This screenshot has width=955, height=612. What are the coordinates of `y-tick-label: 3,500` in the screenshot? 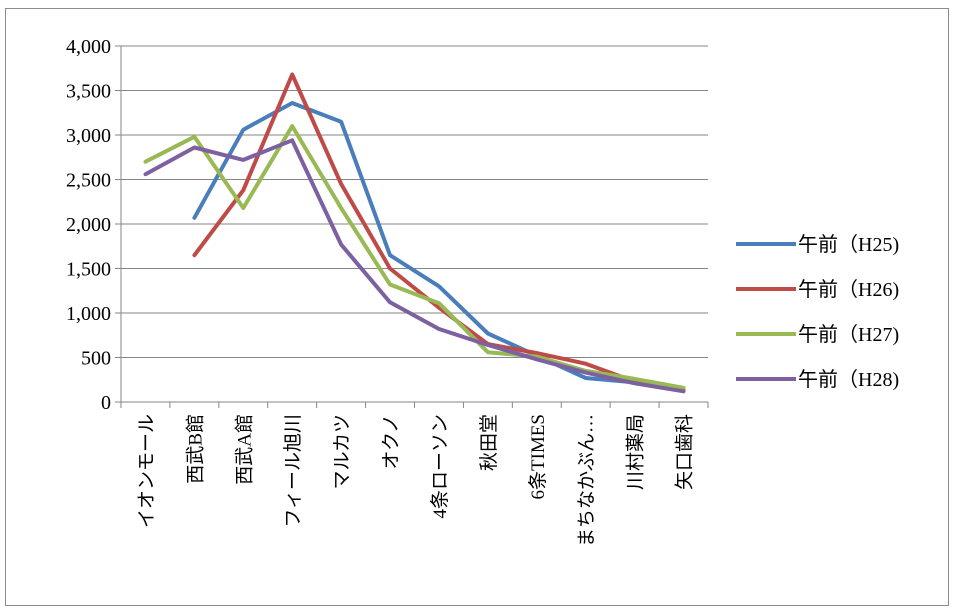 It's located at (88, 92).